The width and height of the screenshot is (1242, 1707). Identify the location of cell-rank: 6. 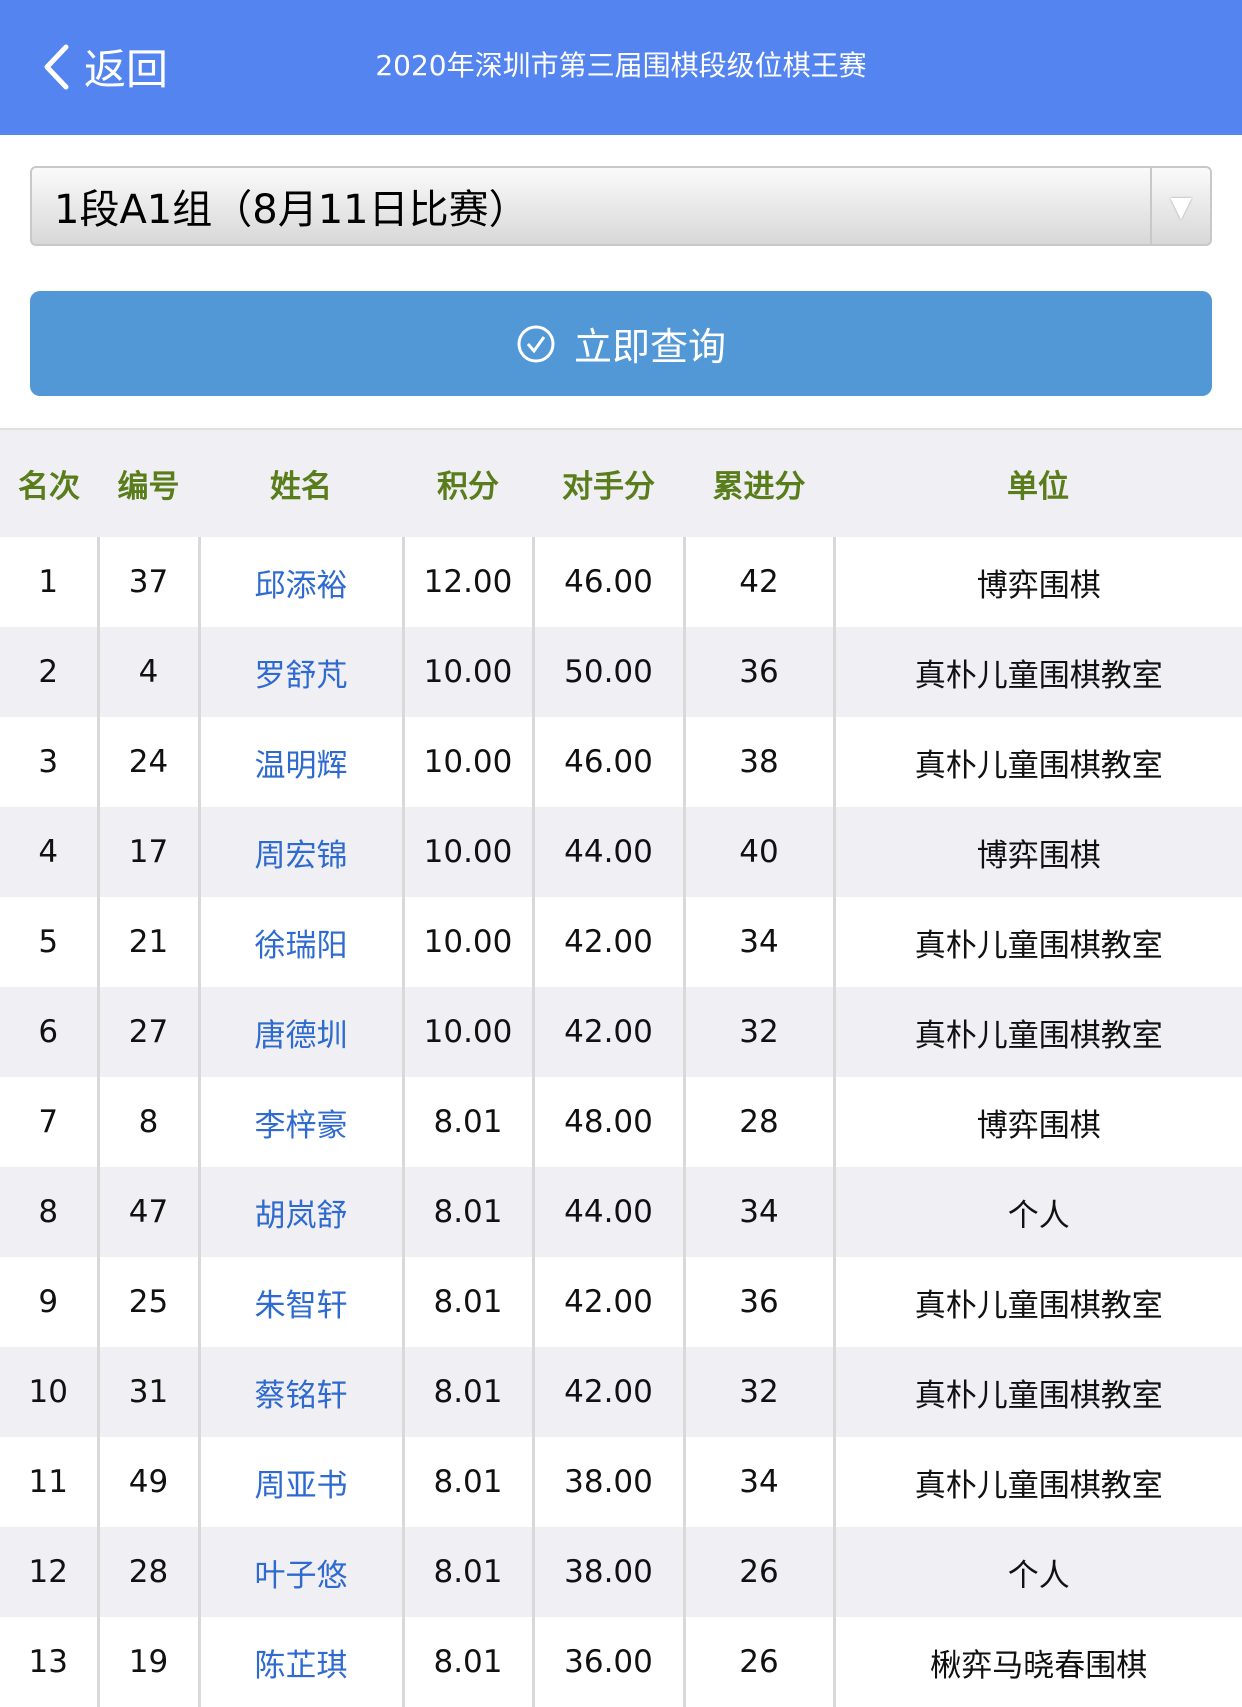
(49, 1032).